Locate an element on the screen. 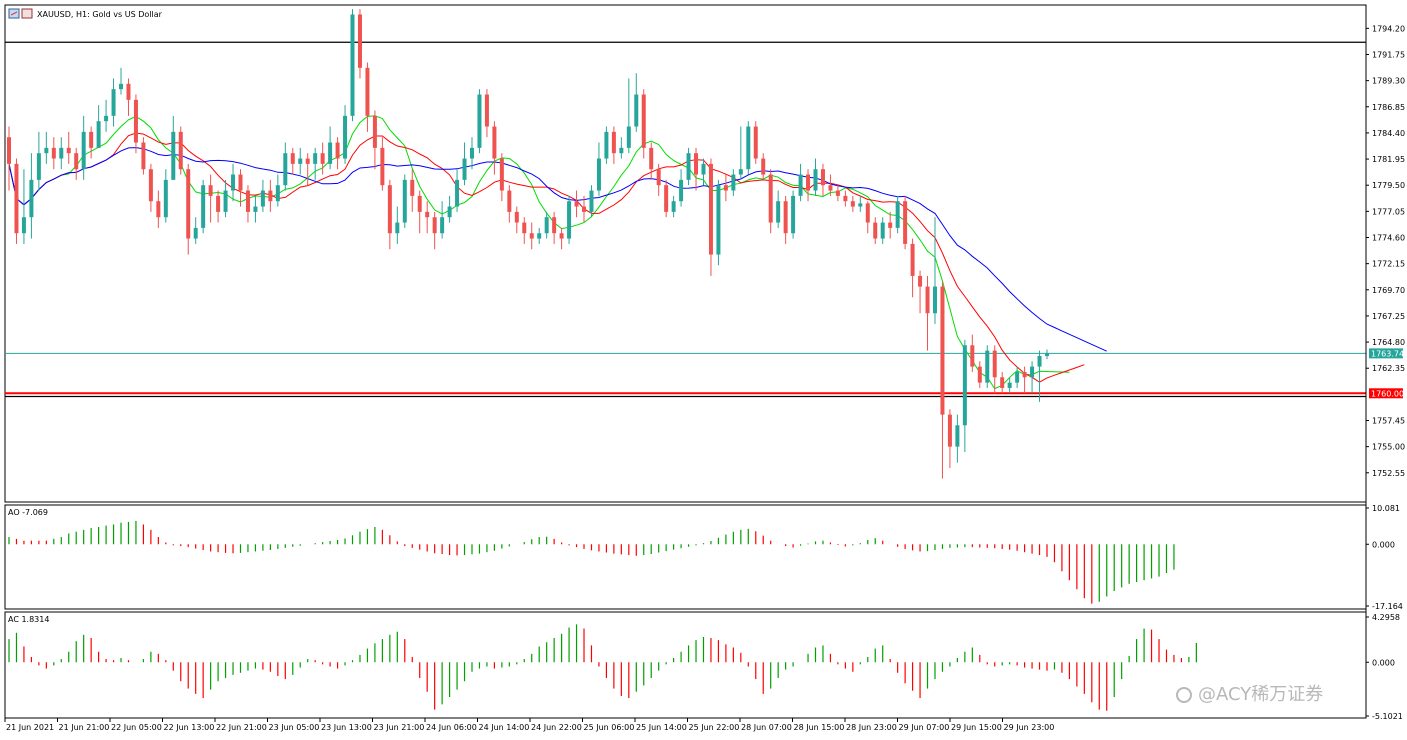 This screenshot has height=740, width=1407. svg-text: -5.1021 is located at coordinates (1387, 716).